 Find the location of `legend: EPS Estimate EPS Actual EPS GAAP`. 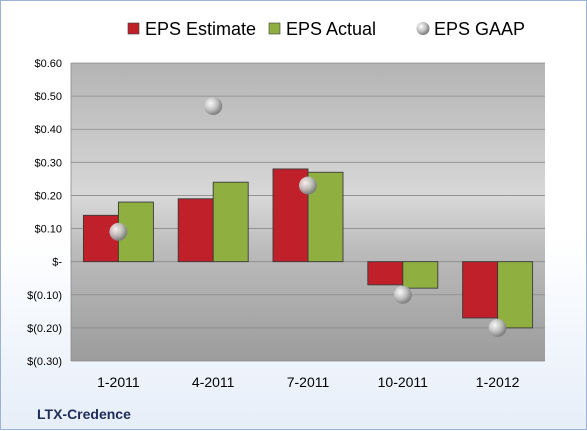

legend: EPS Estimate EPS Actual EPS GAAP is located at coordinates (326, 29).